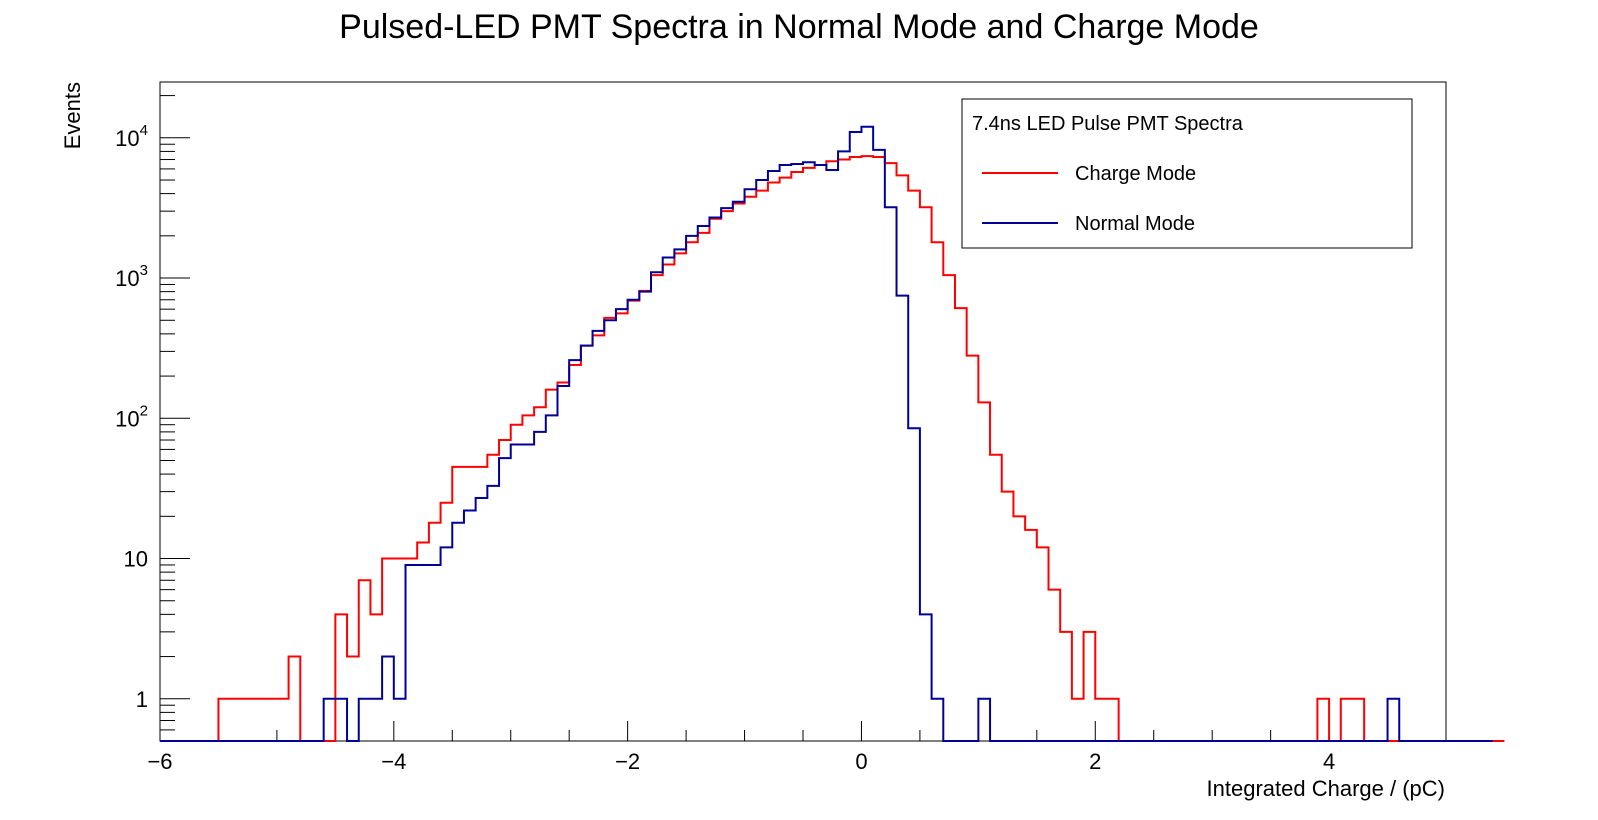 The image size is (1598, 820). What do you see at coordinates (797, 747) in the screenshot?
I see `x-axis: −6 −4 −2 0 2 4` at bounding box center [797, 747].